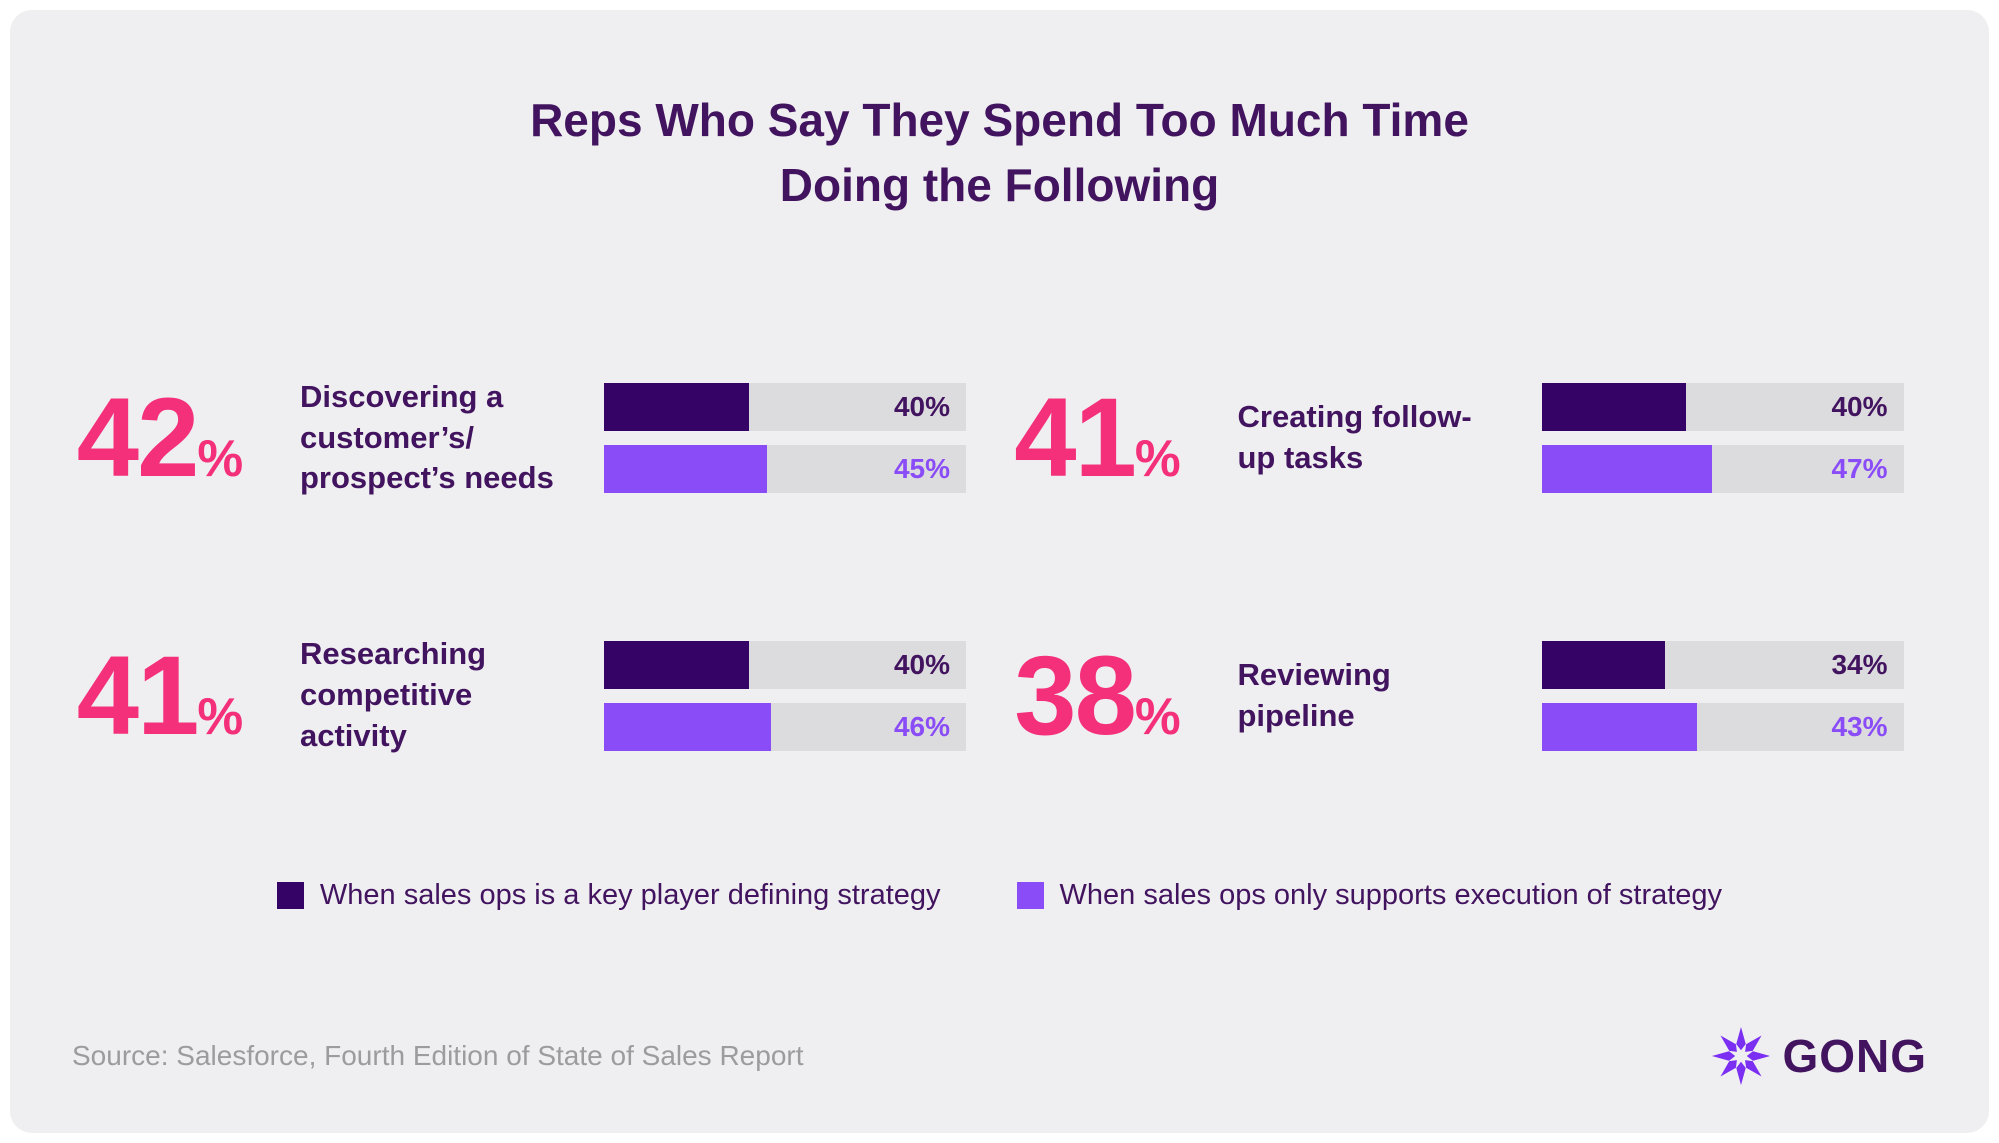 The width and height of the screenshot is (1999, 1143). I want to click on bar-value-label: 43%, so click(1859, 726).